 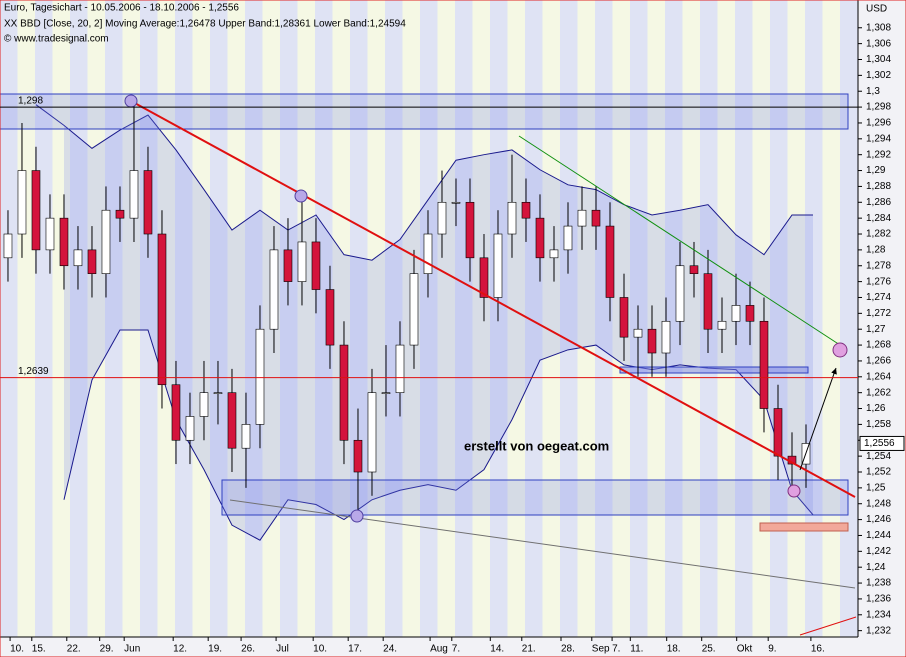 I want to click on y-tick-label: 1,26, so click(x=876, y=408).